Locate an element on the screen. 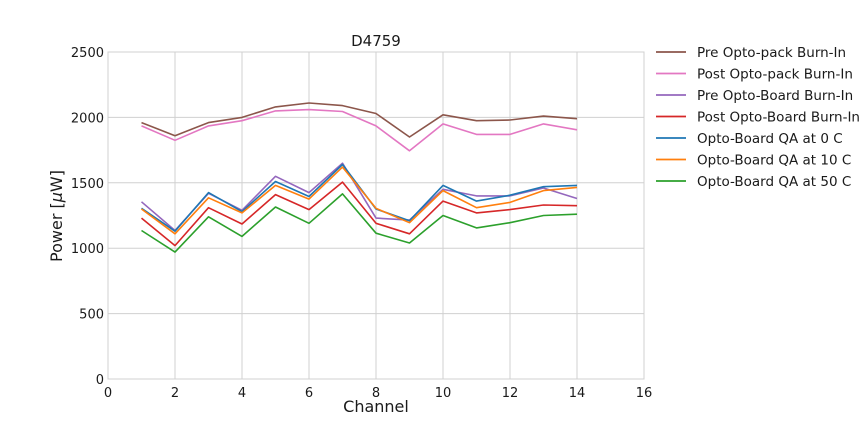 This screenshot has width=864, height=432. x-tick-label: 4 is located at coordinates (242, 393).